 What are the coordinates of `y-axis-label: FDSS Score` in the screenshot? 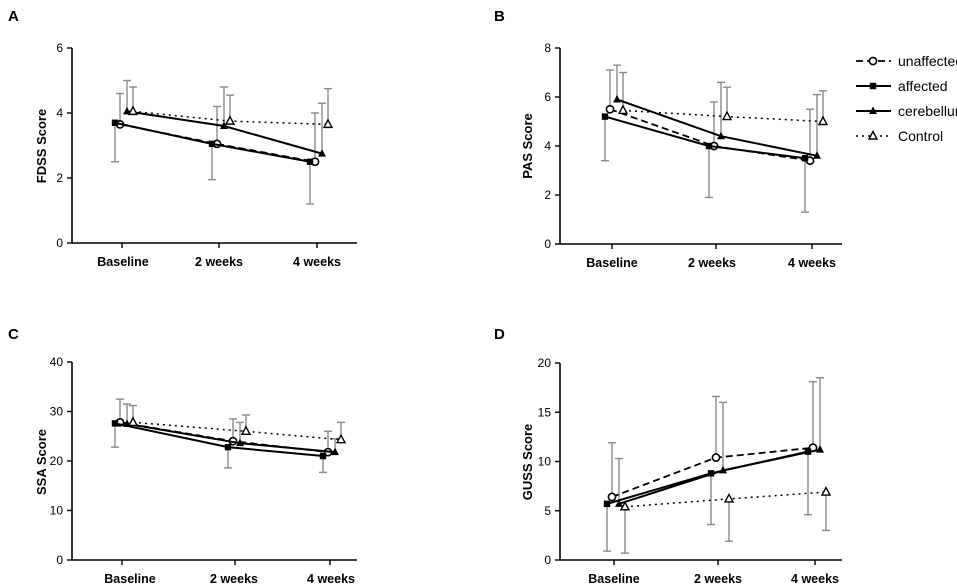 It's located at (41, 146).